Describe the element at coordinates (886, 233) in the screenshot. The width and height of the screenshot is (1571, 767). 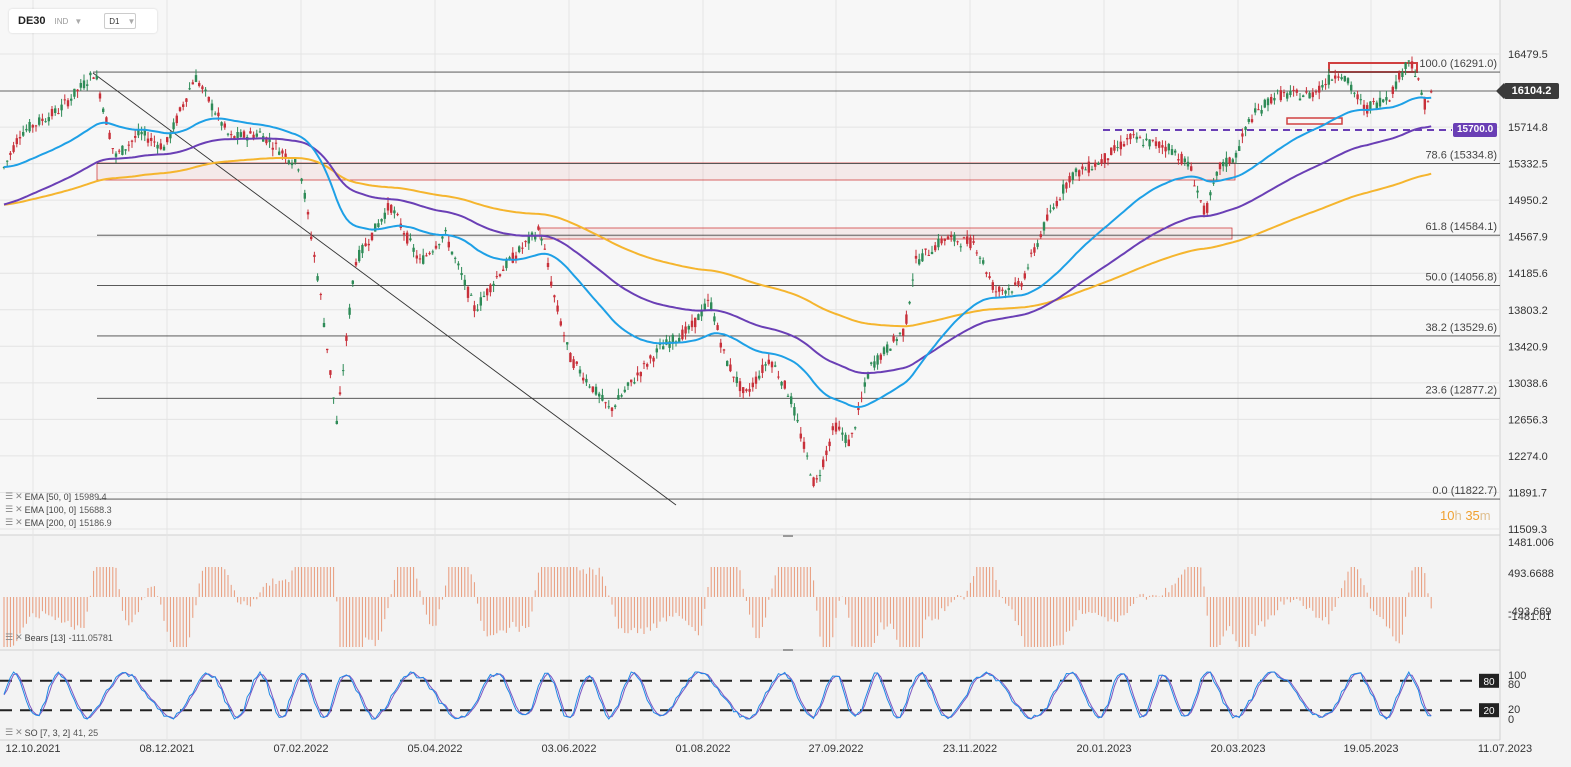
I see `resistance-zone` at that location.